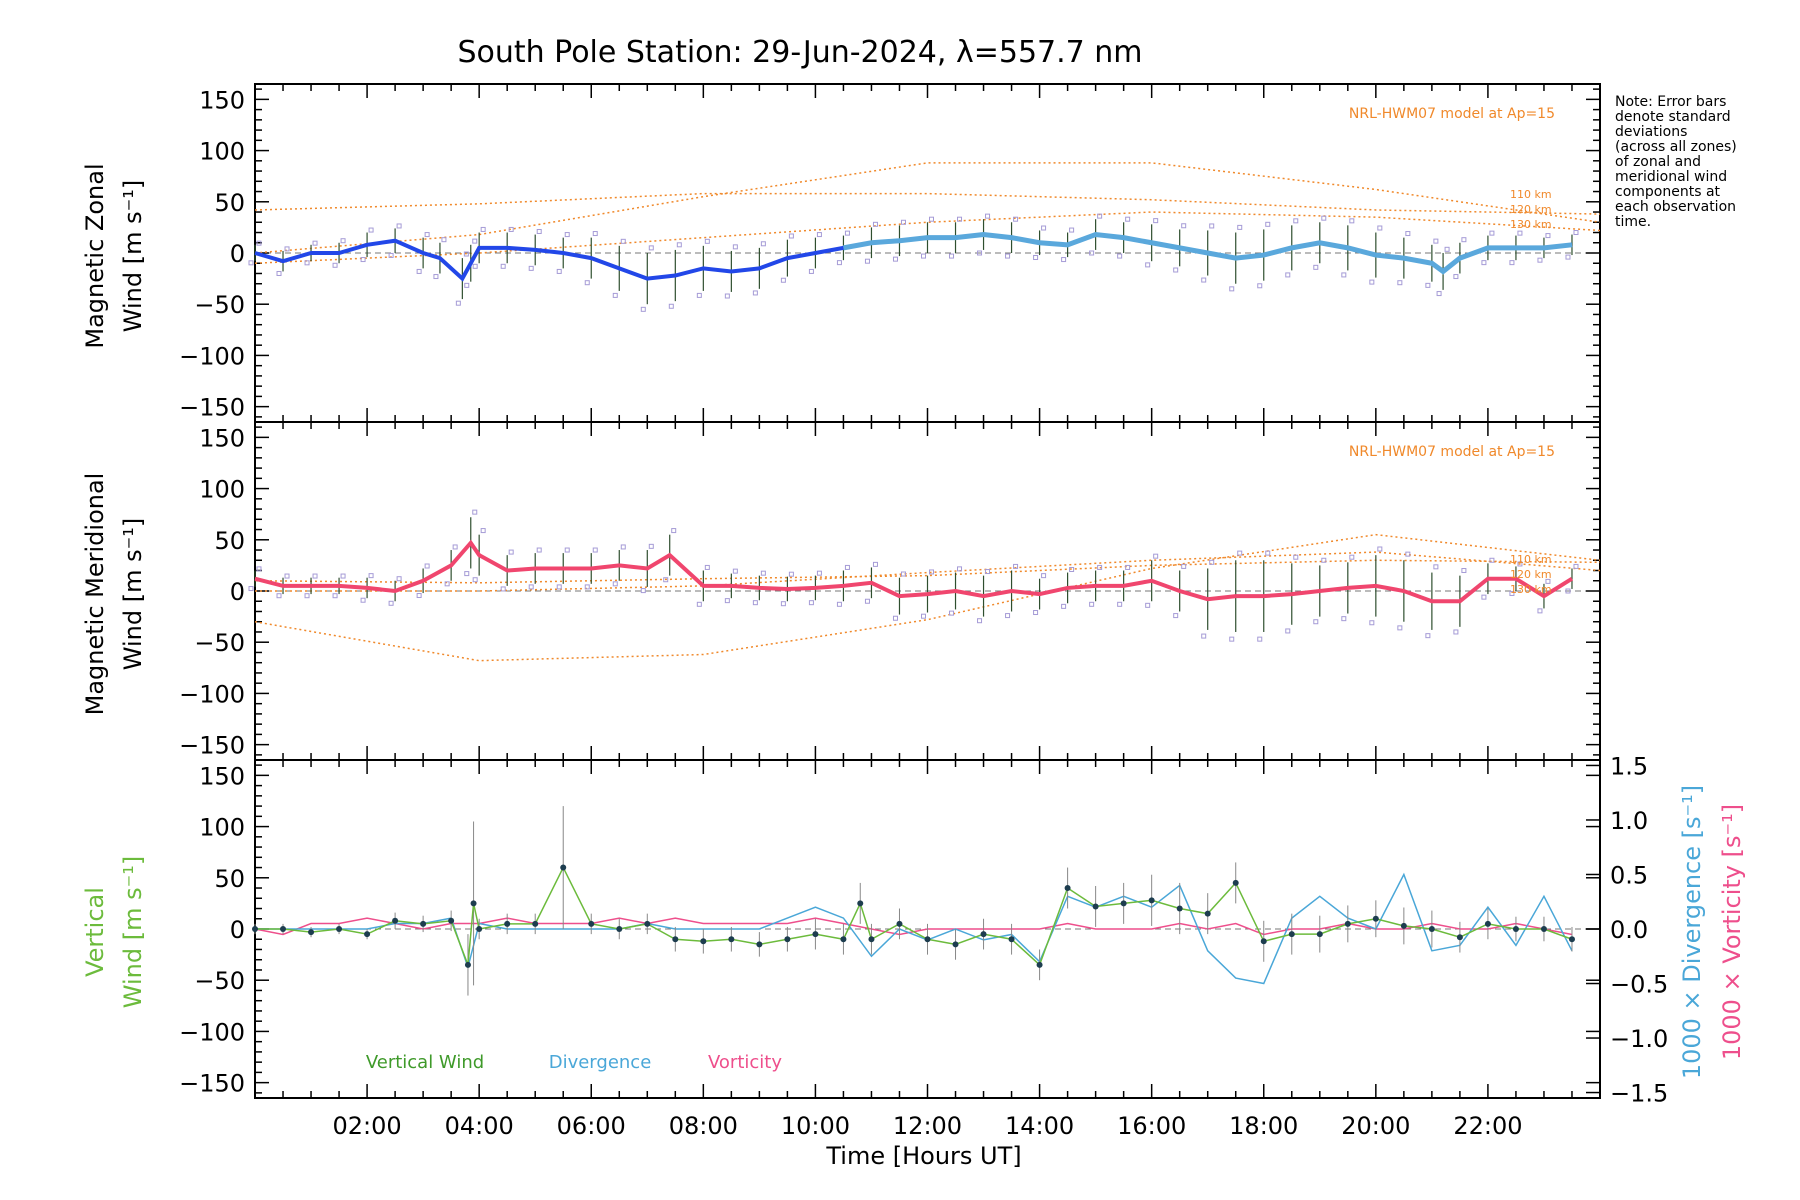 The image size is (1800, 1200). I want to click on model-curve-110km, so click(927, 203).